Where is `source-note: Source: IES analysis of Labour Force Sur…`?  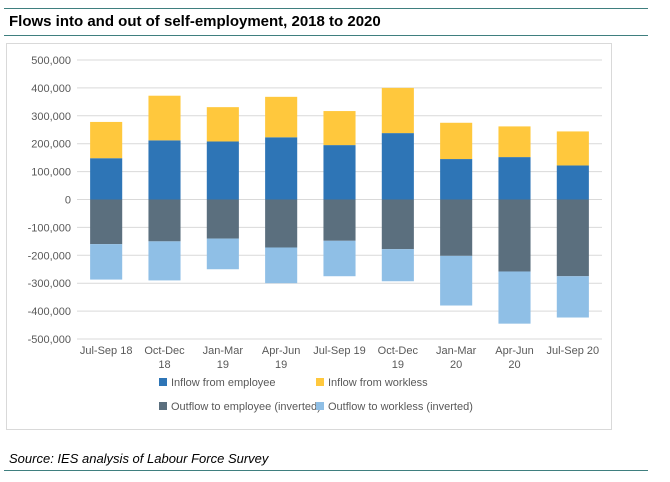
source-note: Source: IES analysis of Labour Force Sur… is located at coordinates (139, 458).